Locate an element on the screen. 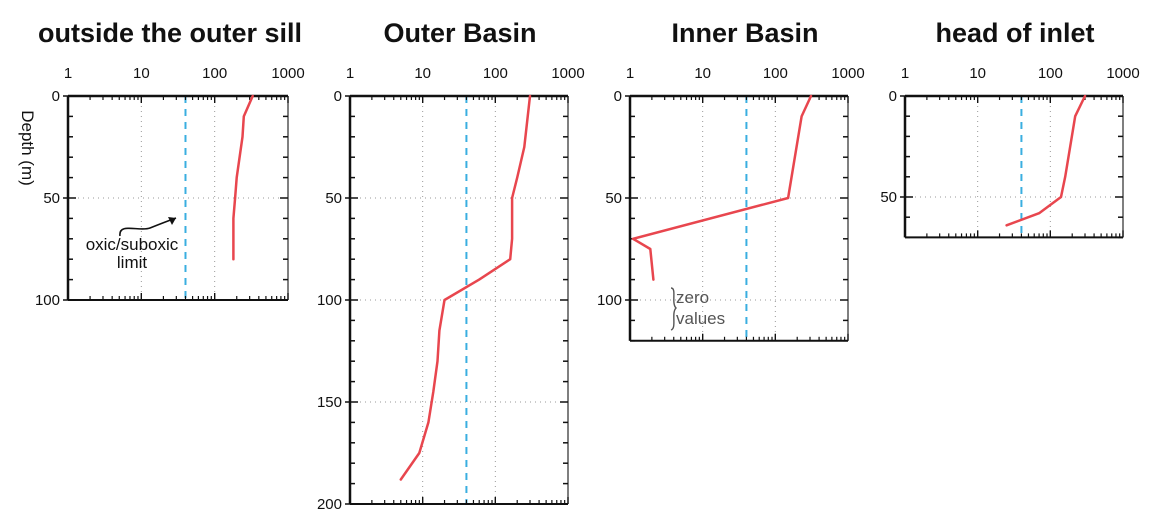 The width and height of the screenshot is (1154, 514). panel-title: Outer Basin is located at coordinates (459, 33).